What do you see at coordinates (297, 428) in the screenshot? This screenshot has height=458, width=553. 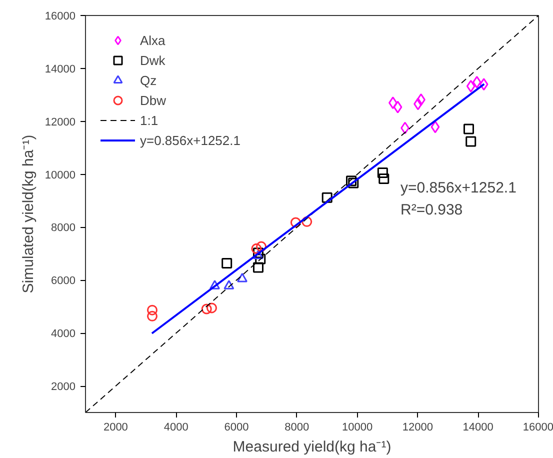 I see `x-tick-label: 8000` at bounding box center [297, 428].